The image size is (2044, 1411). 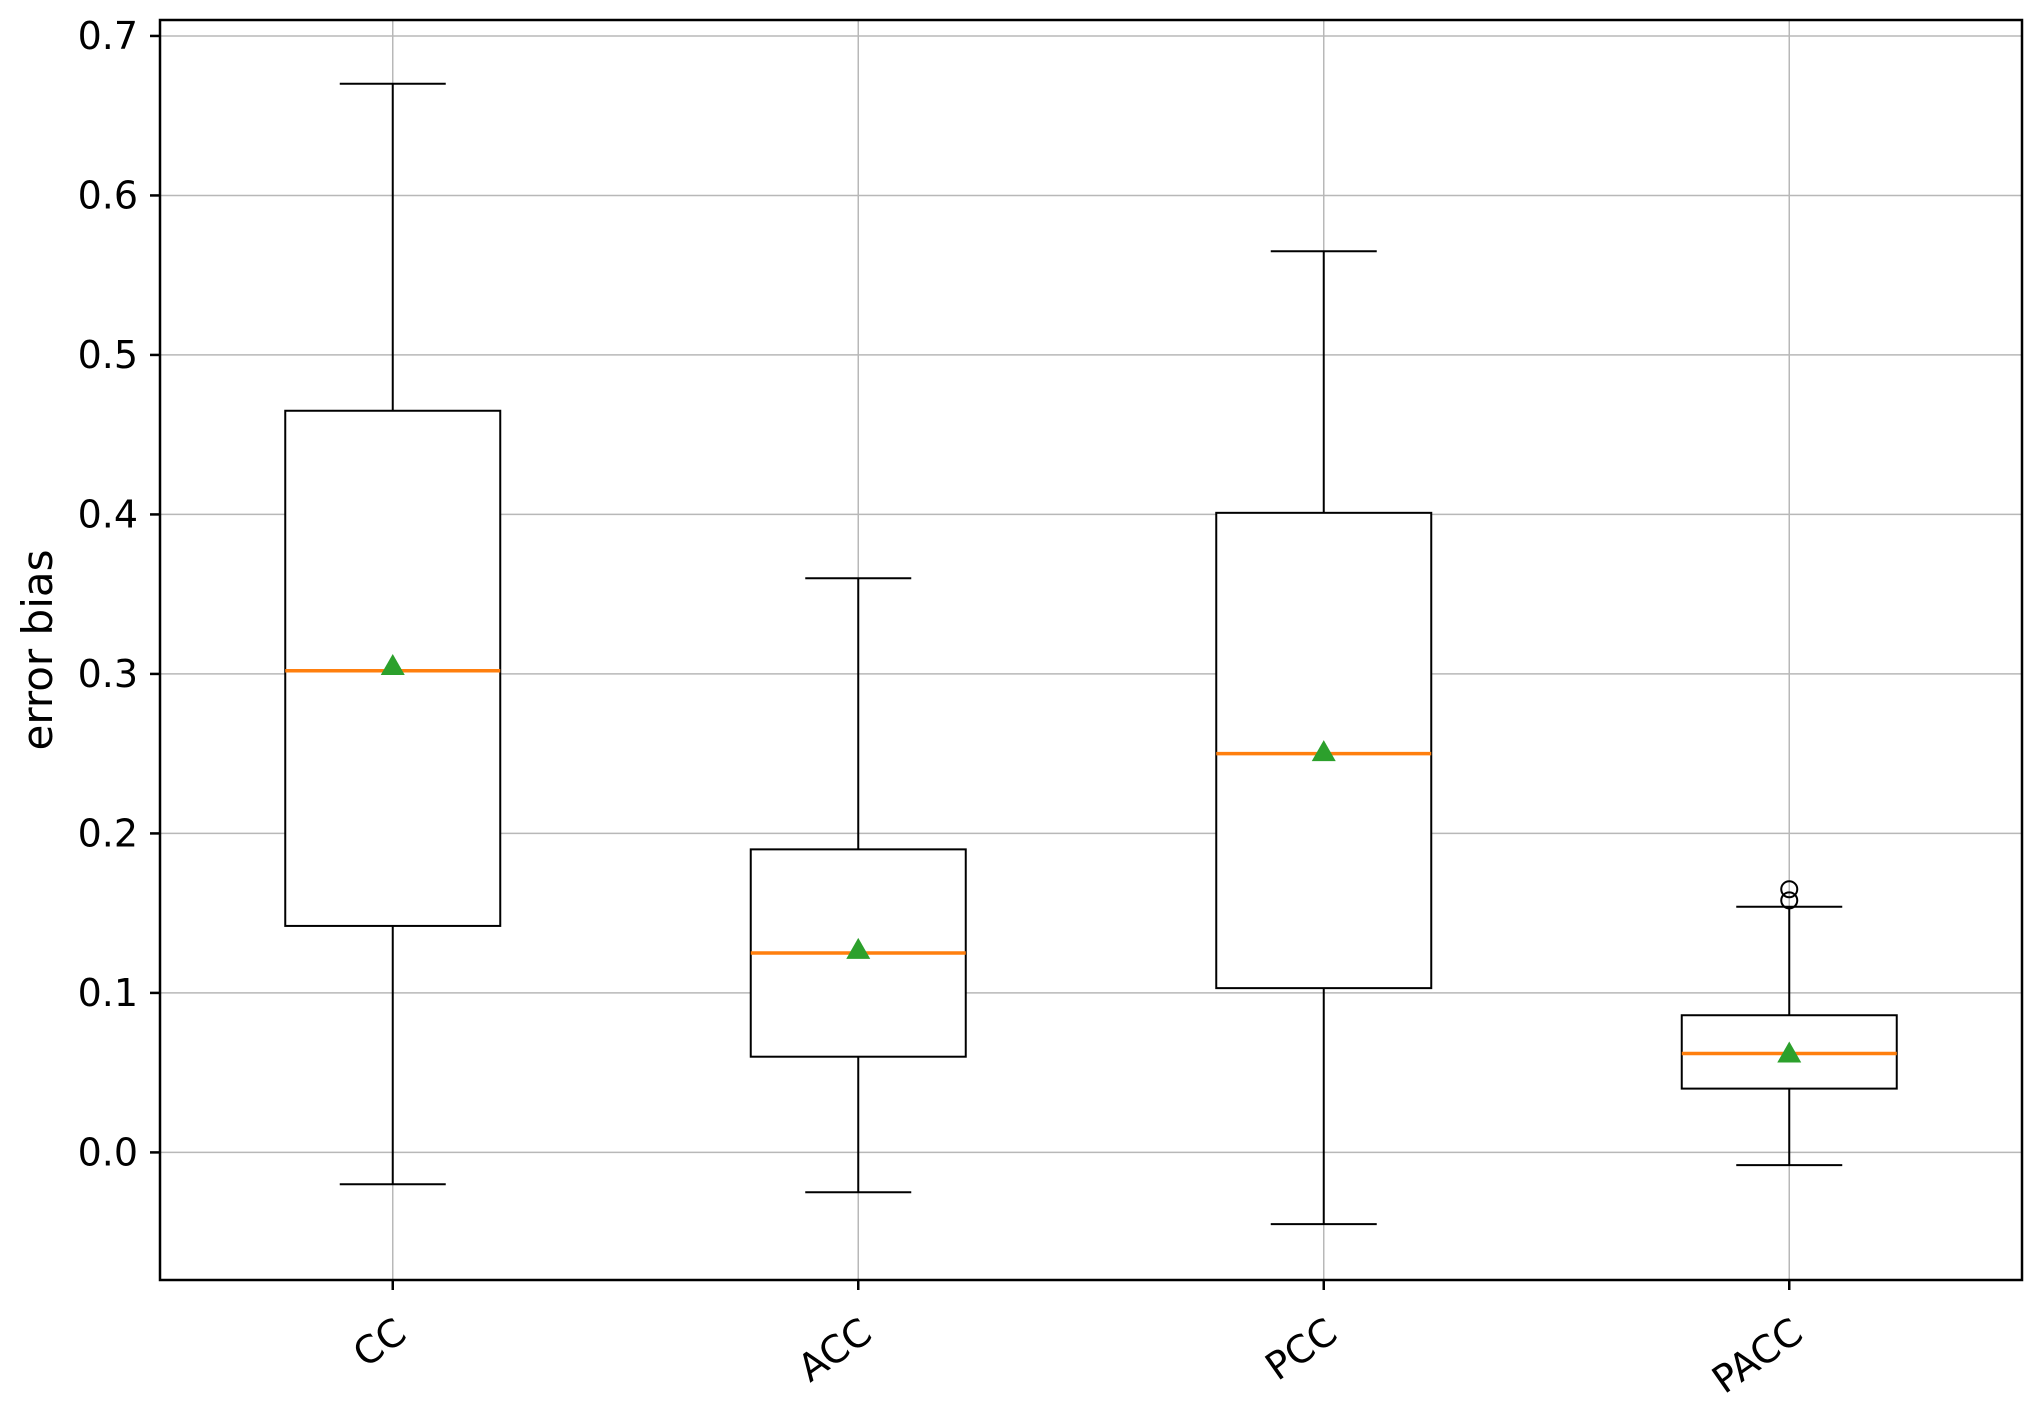 I want to click on mean-marker-PACC, so click(x=1789, y=1052).